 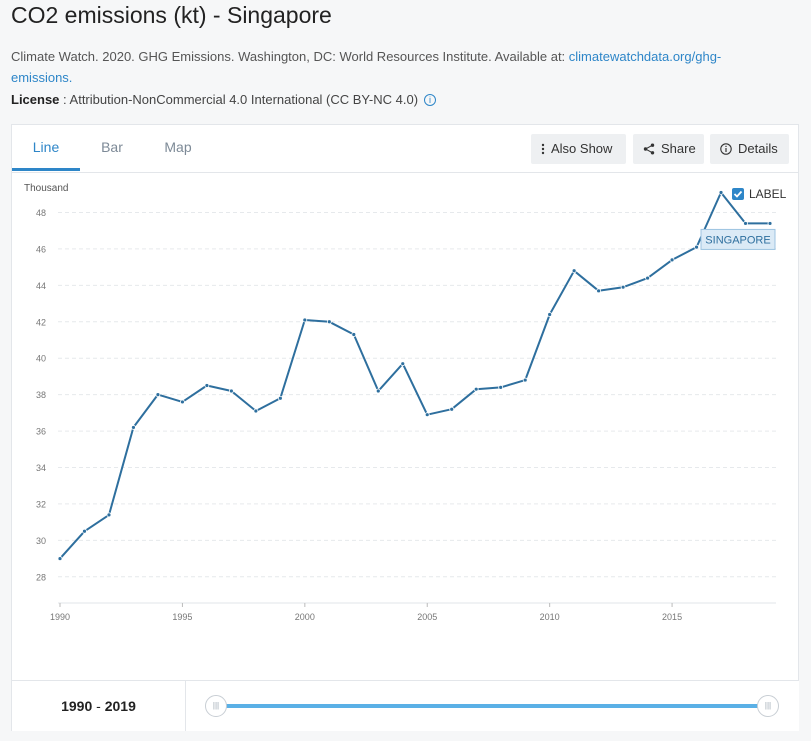 What do you see at coordinates (112, 147) in the screenshot?
I see `tab-bar: Bar` at bounding box center [112, 147].